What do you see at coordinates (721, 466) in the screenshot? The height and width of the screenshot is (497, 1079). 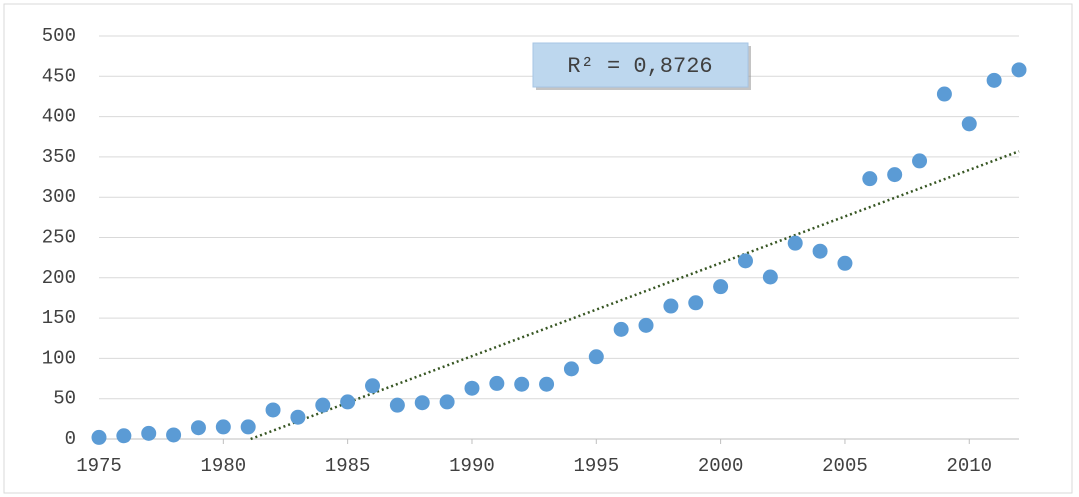 I see `x-tick-label: 2000` at bounding box center [721, 466].